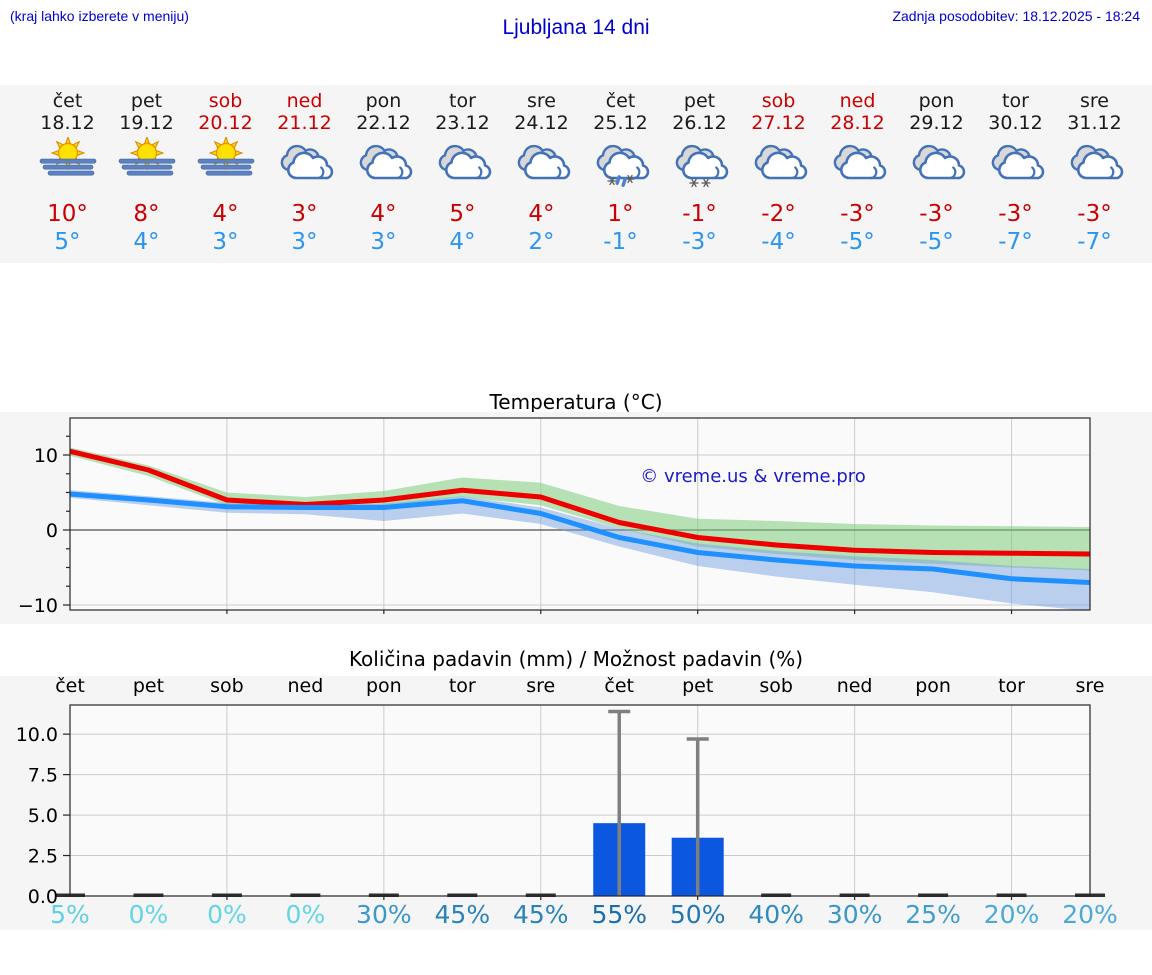 The width and height of the screenshot is (1152, 975). What do you see at coordinates (778, 214) in the screenshot?
I see `high-temp: -2°` at bounding box center [778, 214].